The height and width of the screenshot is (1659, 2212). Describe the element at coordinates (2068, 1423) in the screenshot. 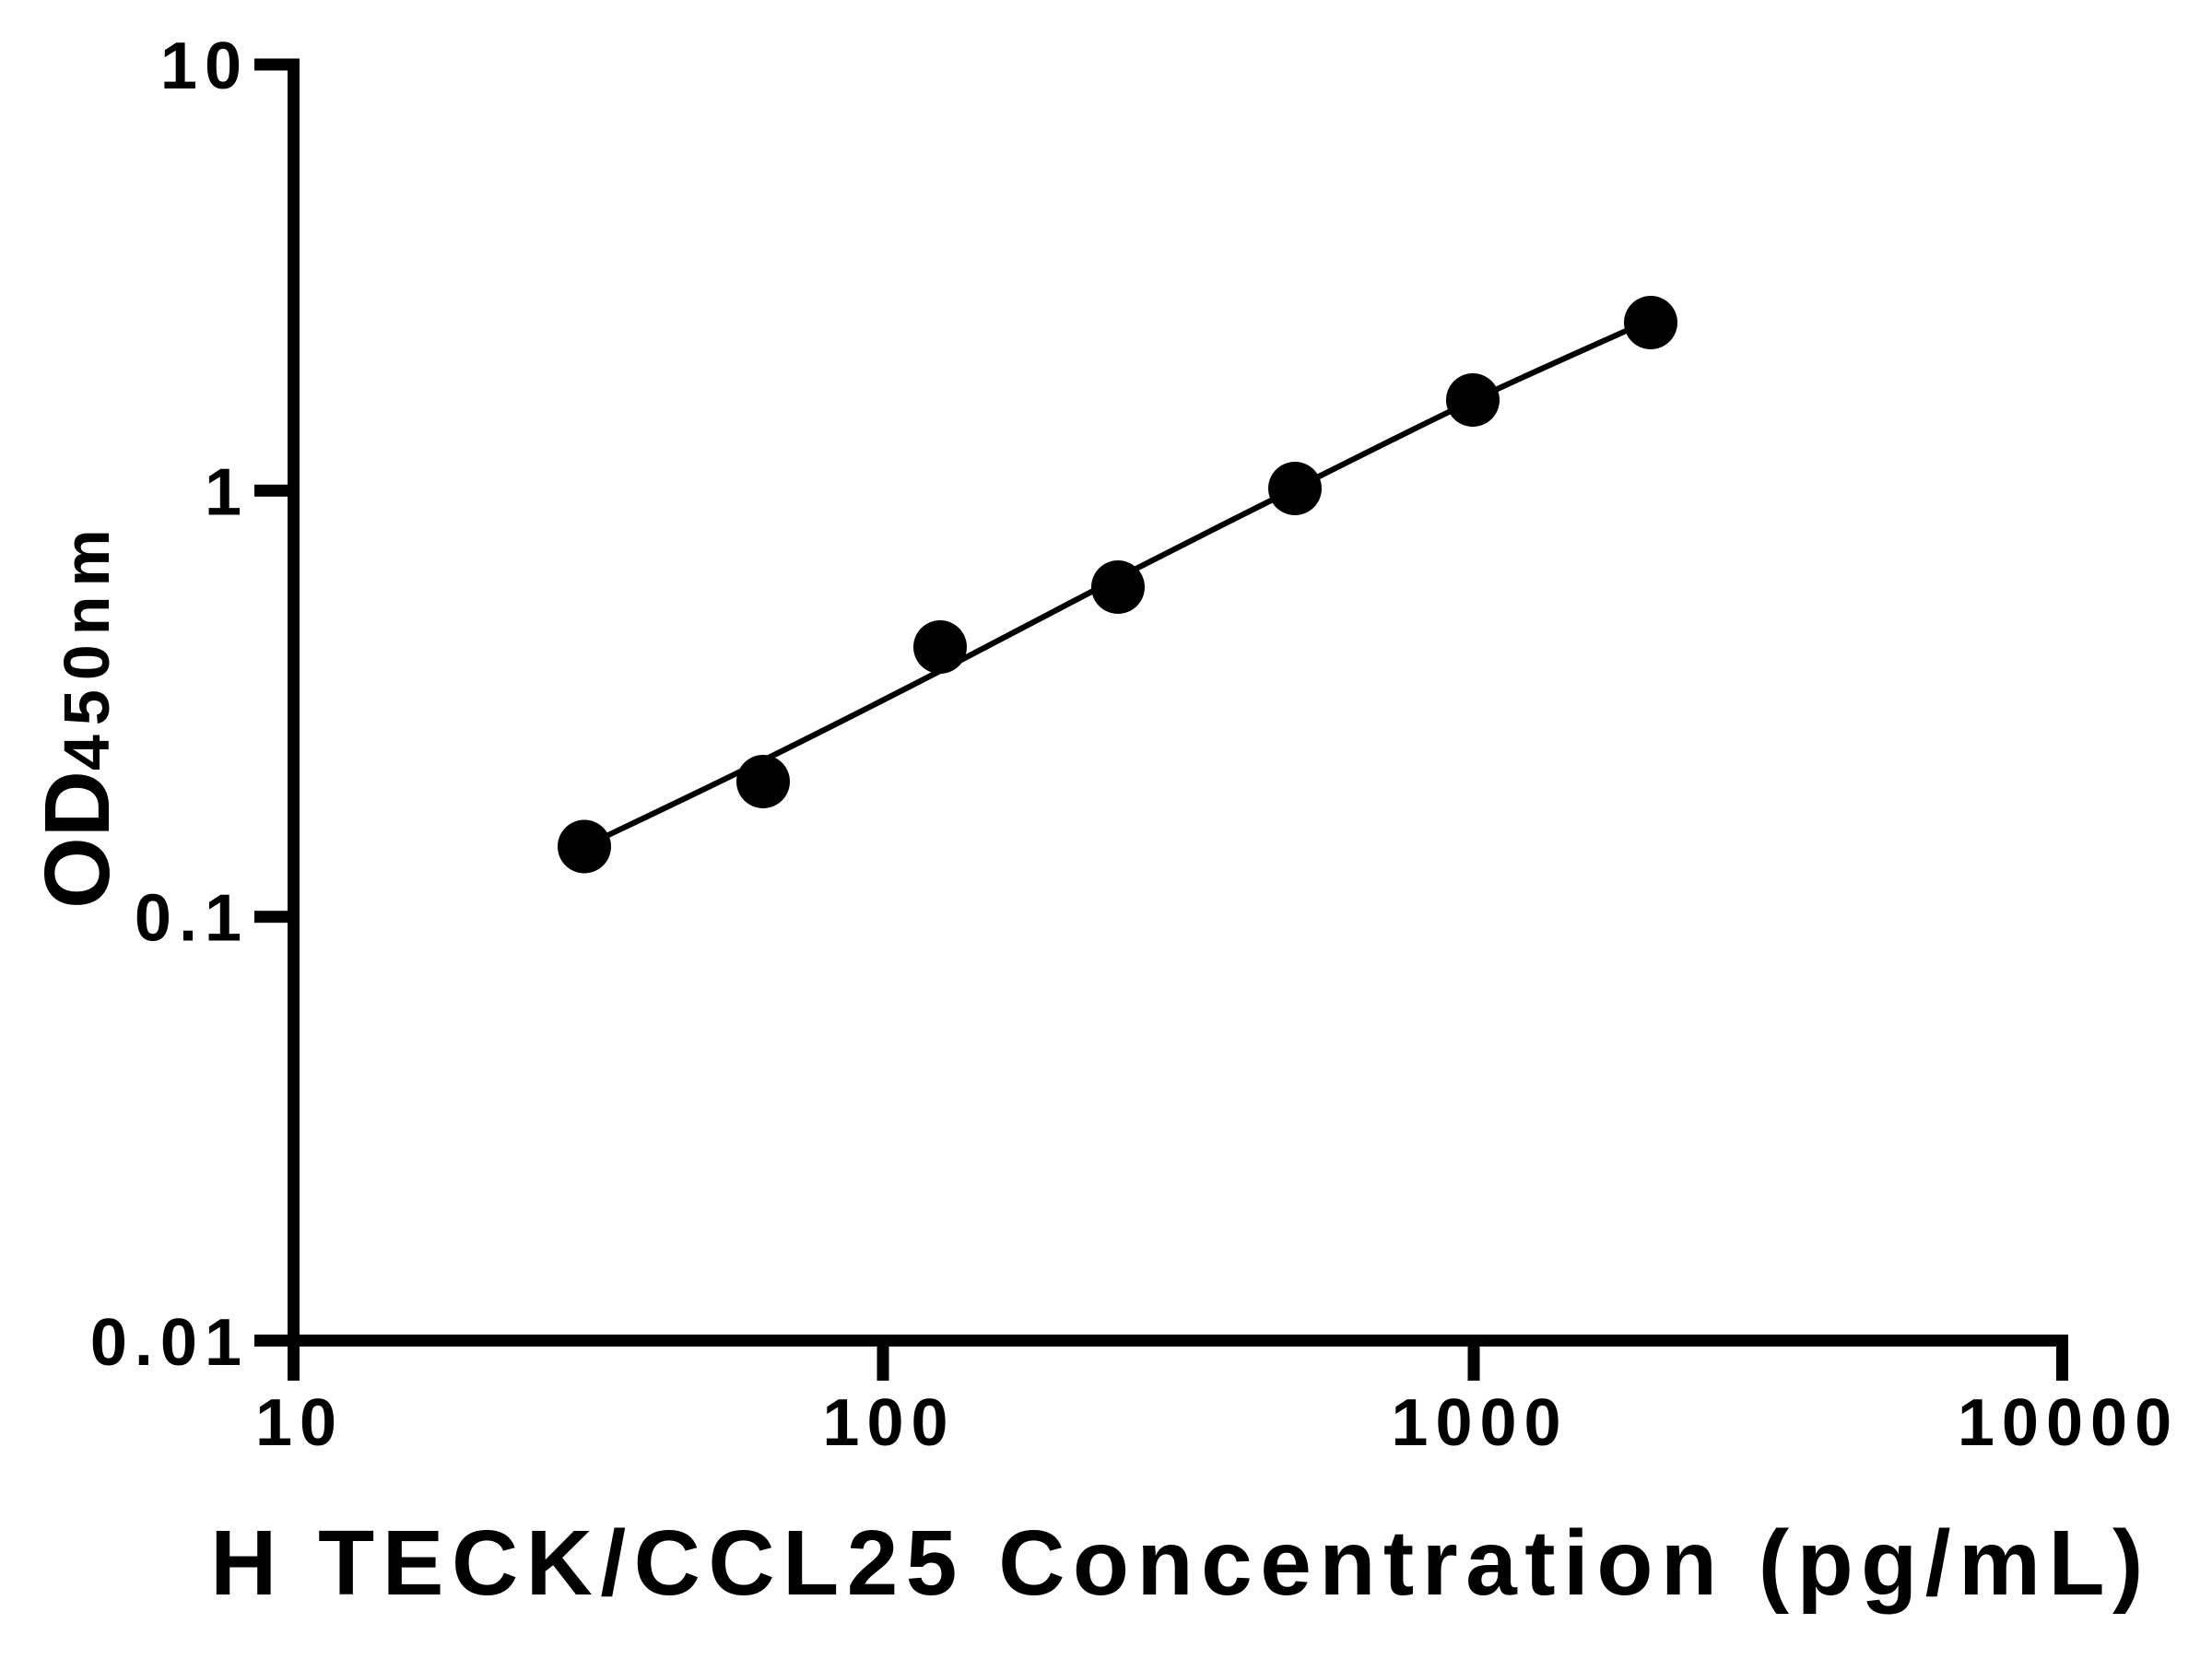

I see `svg-text: 10000` at that location.